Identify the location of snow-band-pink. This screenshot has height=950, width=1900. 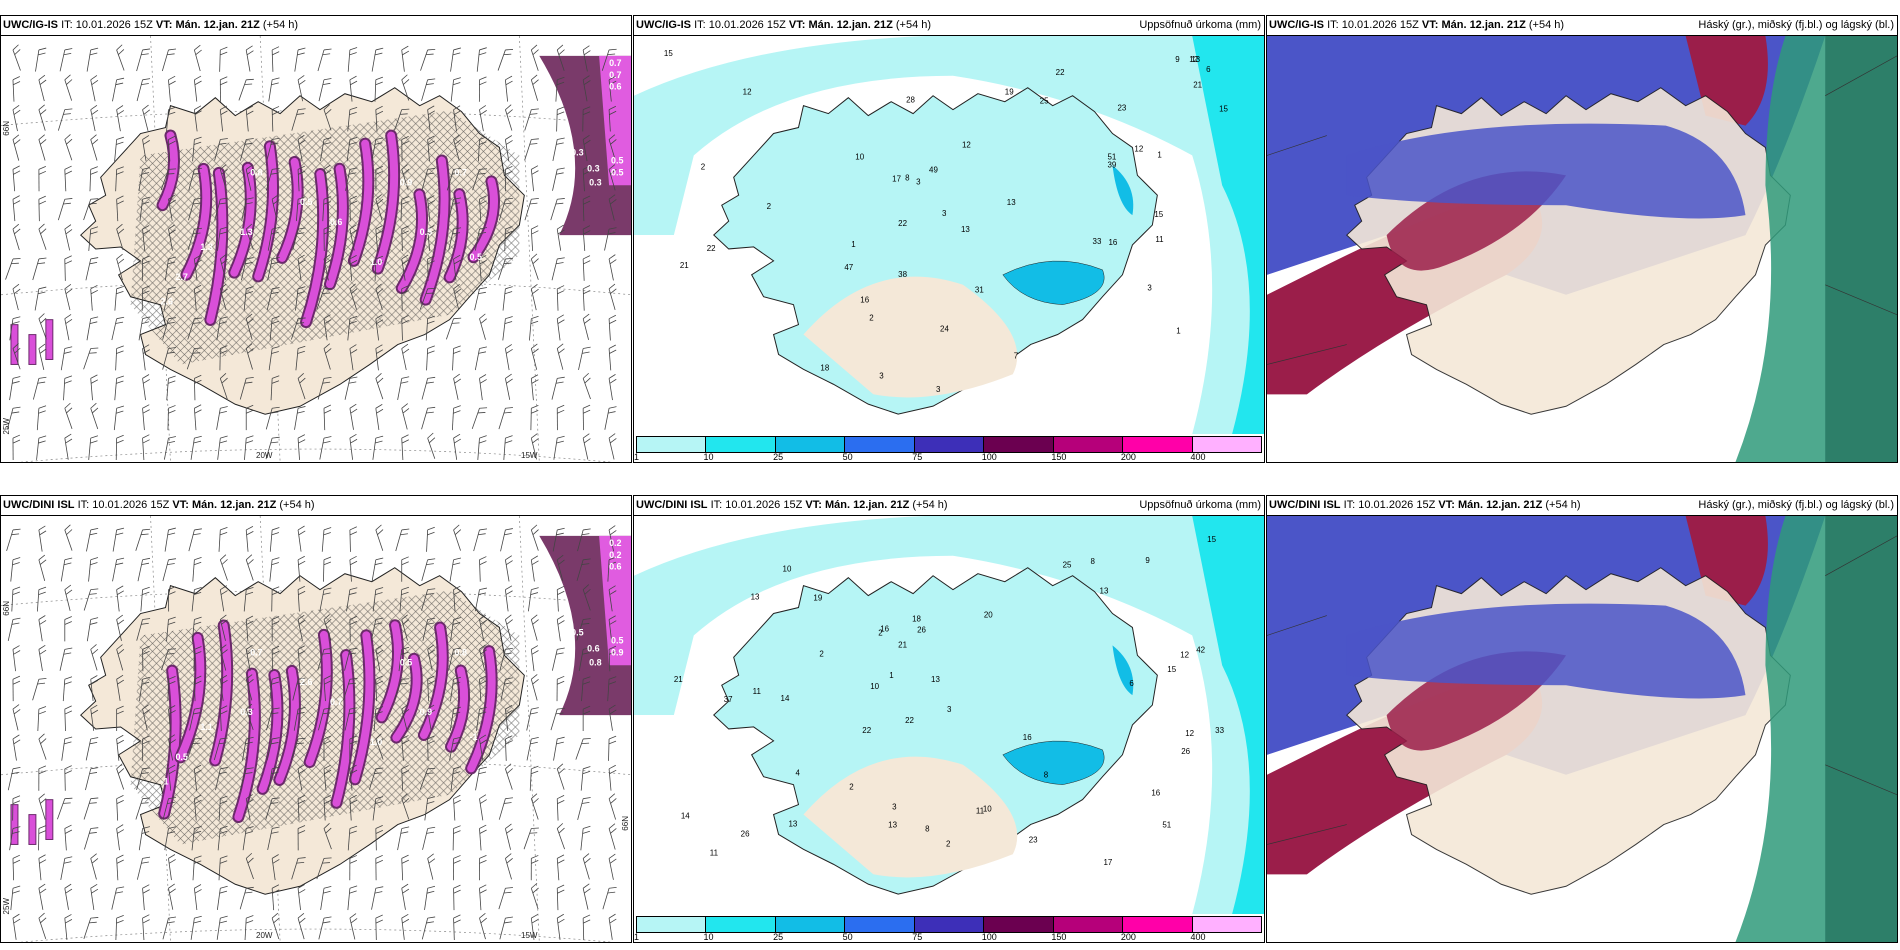
(615, 120).